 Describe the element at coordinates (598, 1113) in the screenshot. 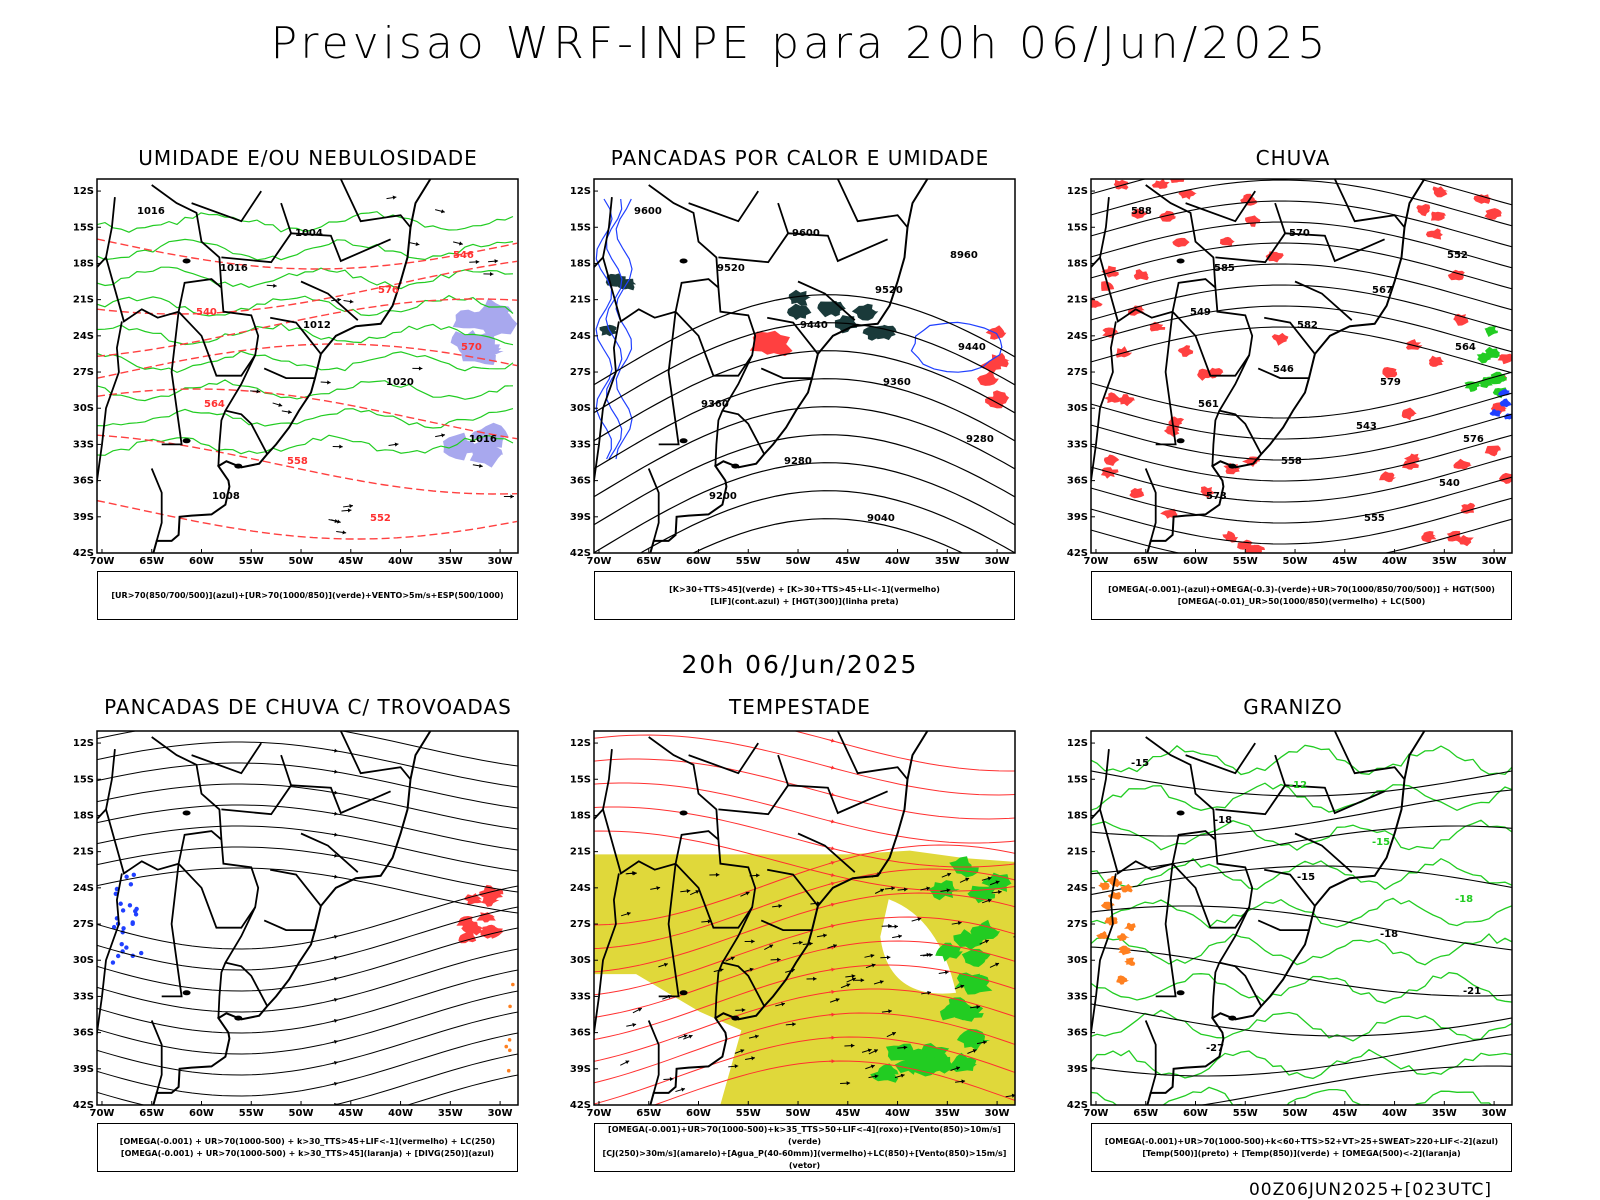

I see `lon-tick-label: 70W` at that location.